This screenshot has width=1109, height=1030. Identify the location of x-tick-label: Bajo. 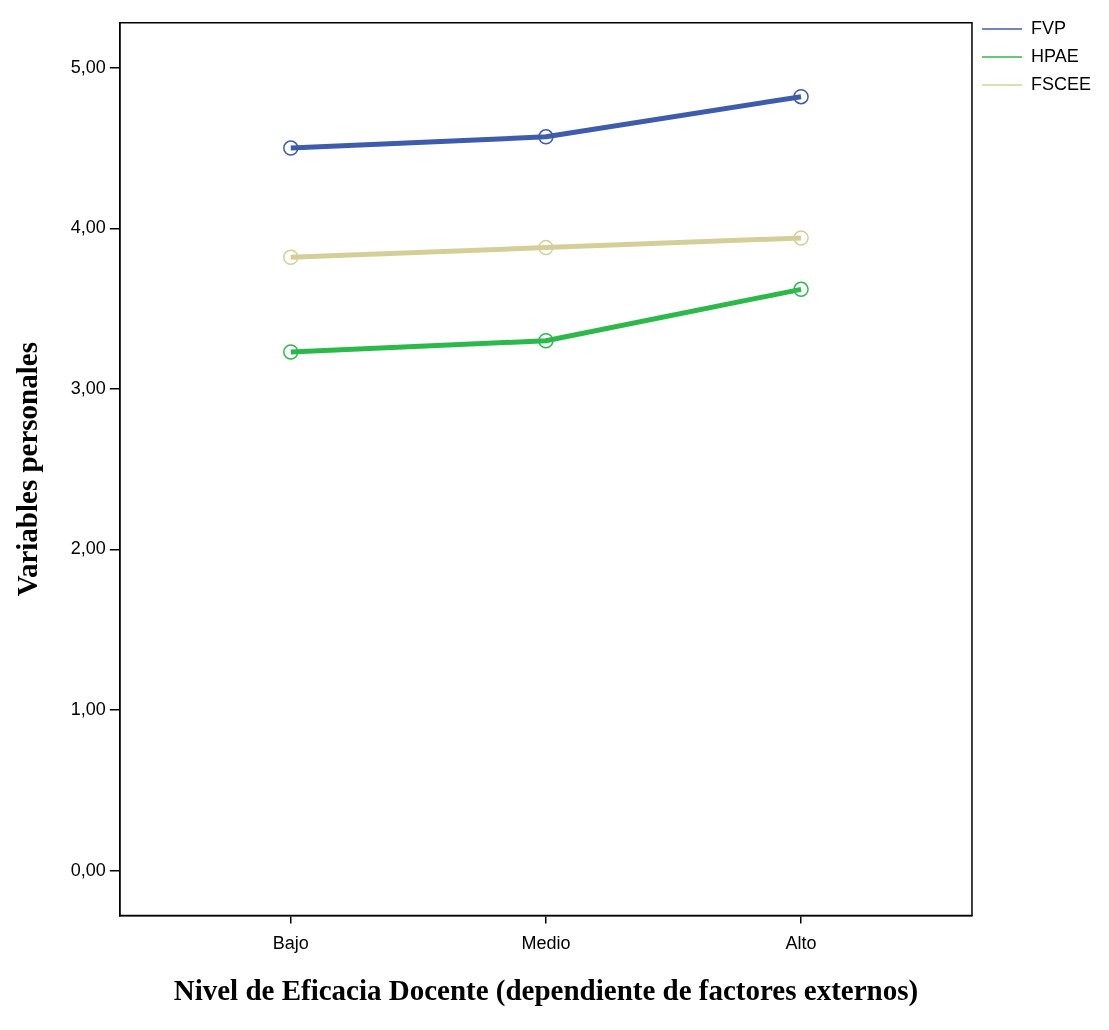
(290, 943).